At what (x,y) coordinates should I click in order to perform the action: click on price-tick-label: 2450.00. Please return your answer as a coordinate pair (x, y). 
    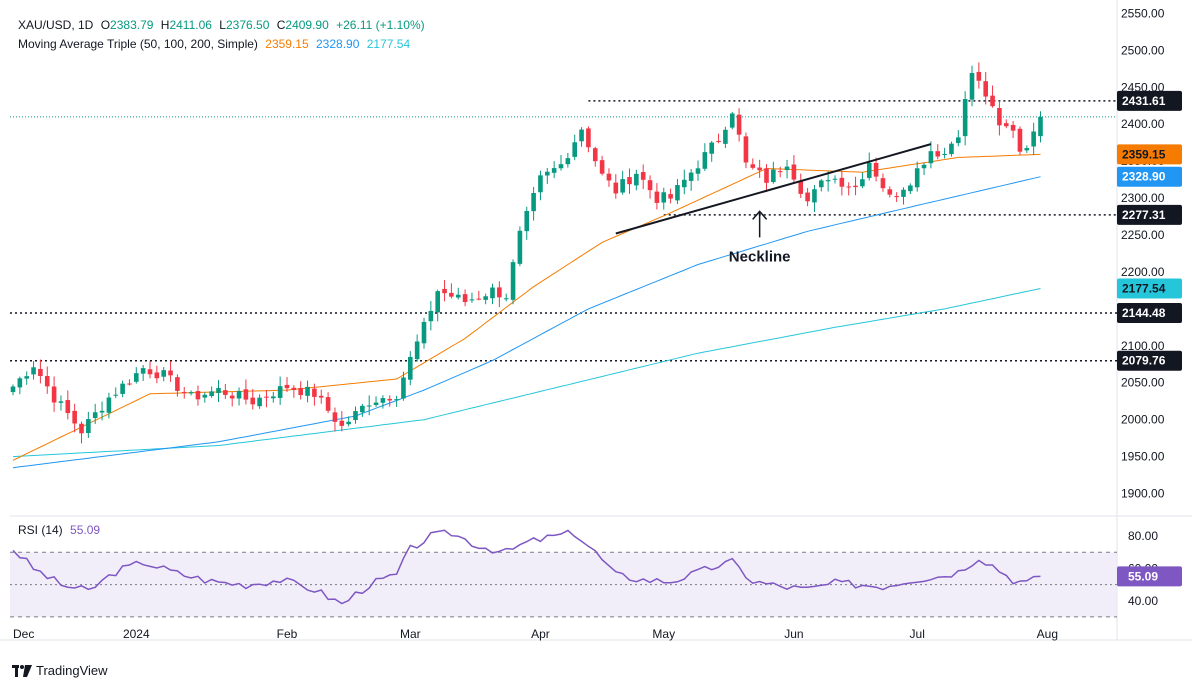
    Looking at the image, I should click on (1143, 87).